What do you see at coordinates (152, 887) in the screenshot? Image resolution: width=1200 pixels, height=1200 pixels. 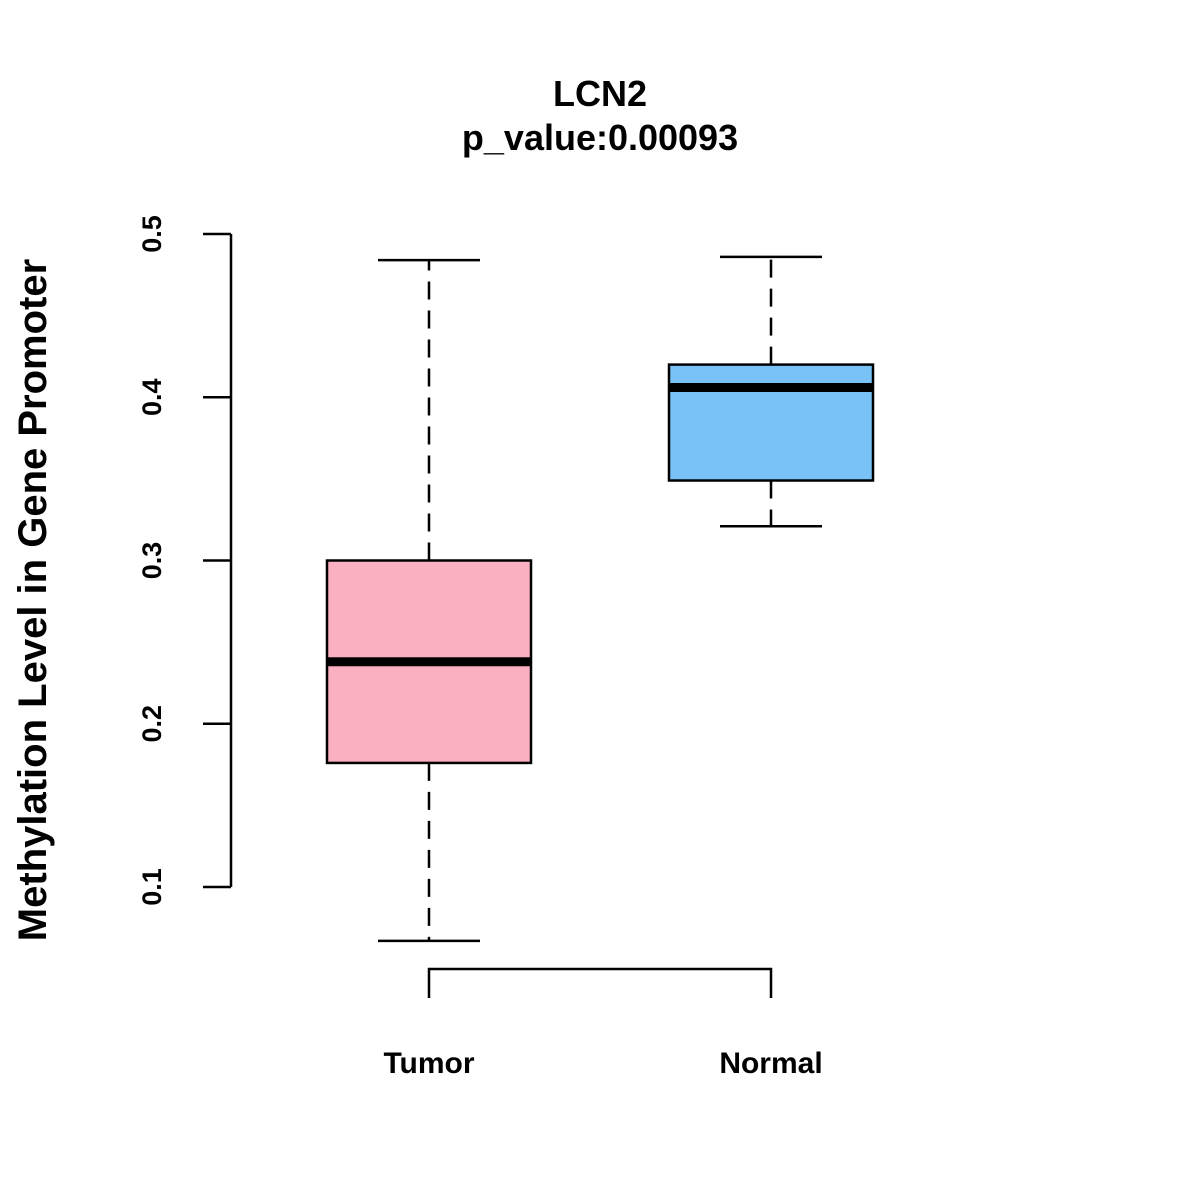 I see `y-tick-label: 0.1` at bounding box center [152, 887].